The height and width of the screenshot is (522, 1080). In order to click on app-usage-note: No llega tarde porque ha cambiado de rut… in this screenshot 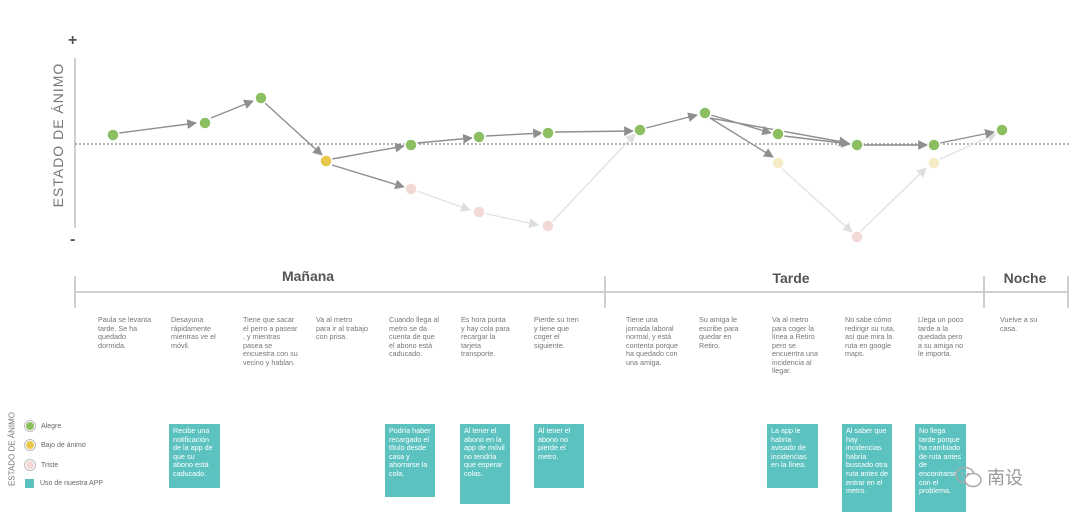, I will do `click(940, 468)`.